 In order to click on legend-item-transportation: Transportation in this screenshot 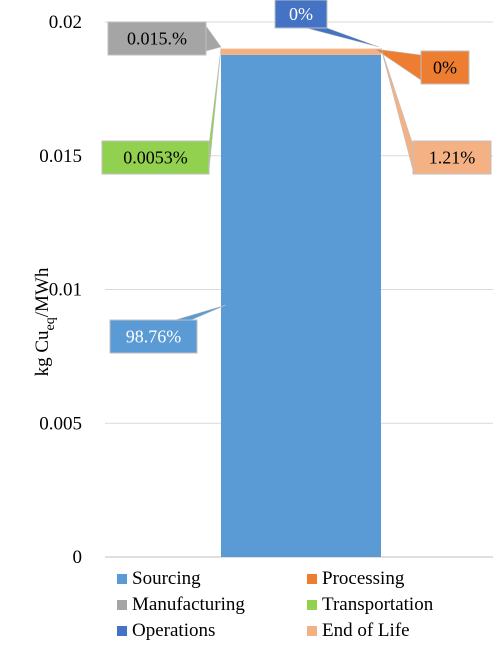, I will do `click(397, 605)`.